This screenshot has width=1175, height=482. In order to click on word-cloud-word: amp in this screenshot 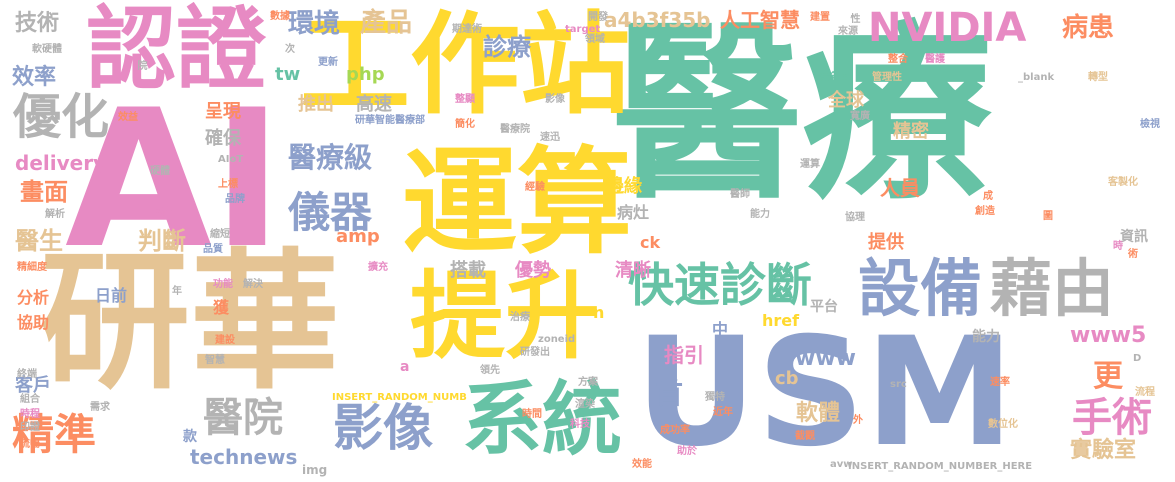, I will do `click(358, 236)`.